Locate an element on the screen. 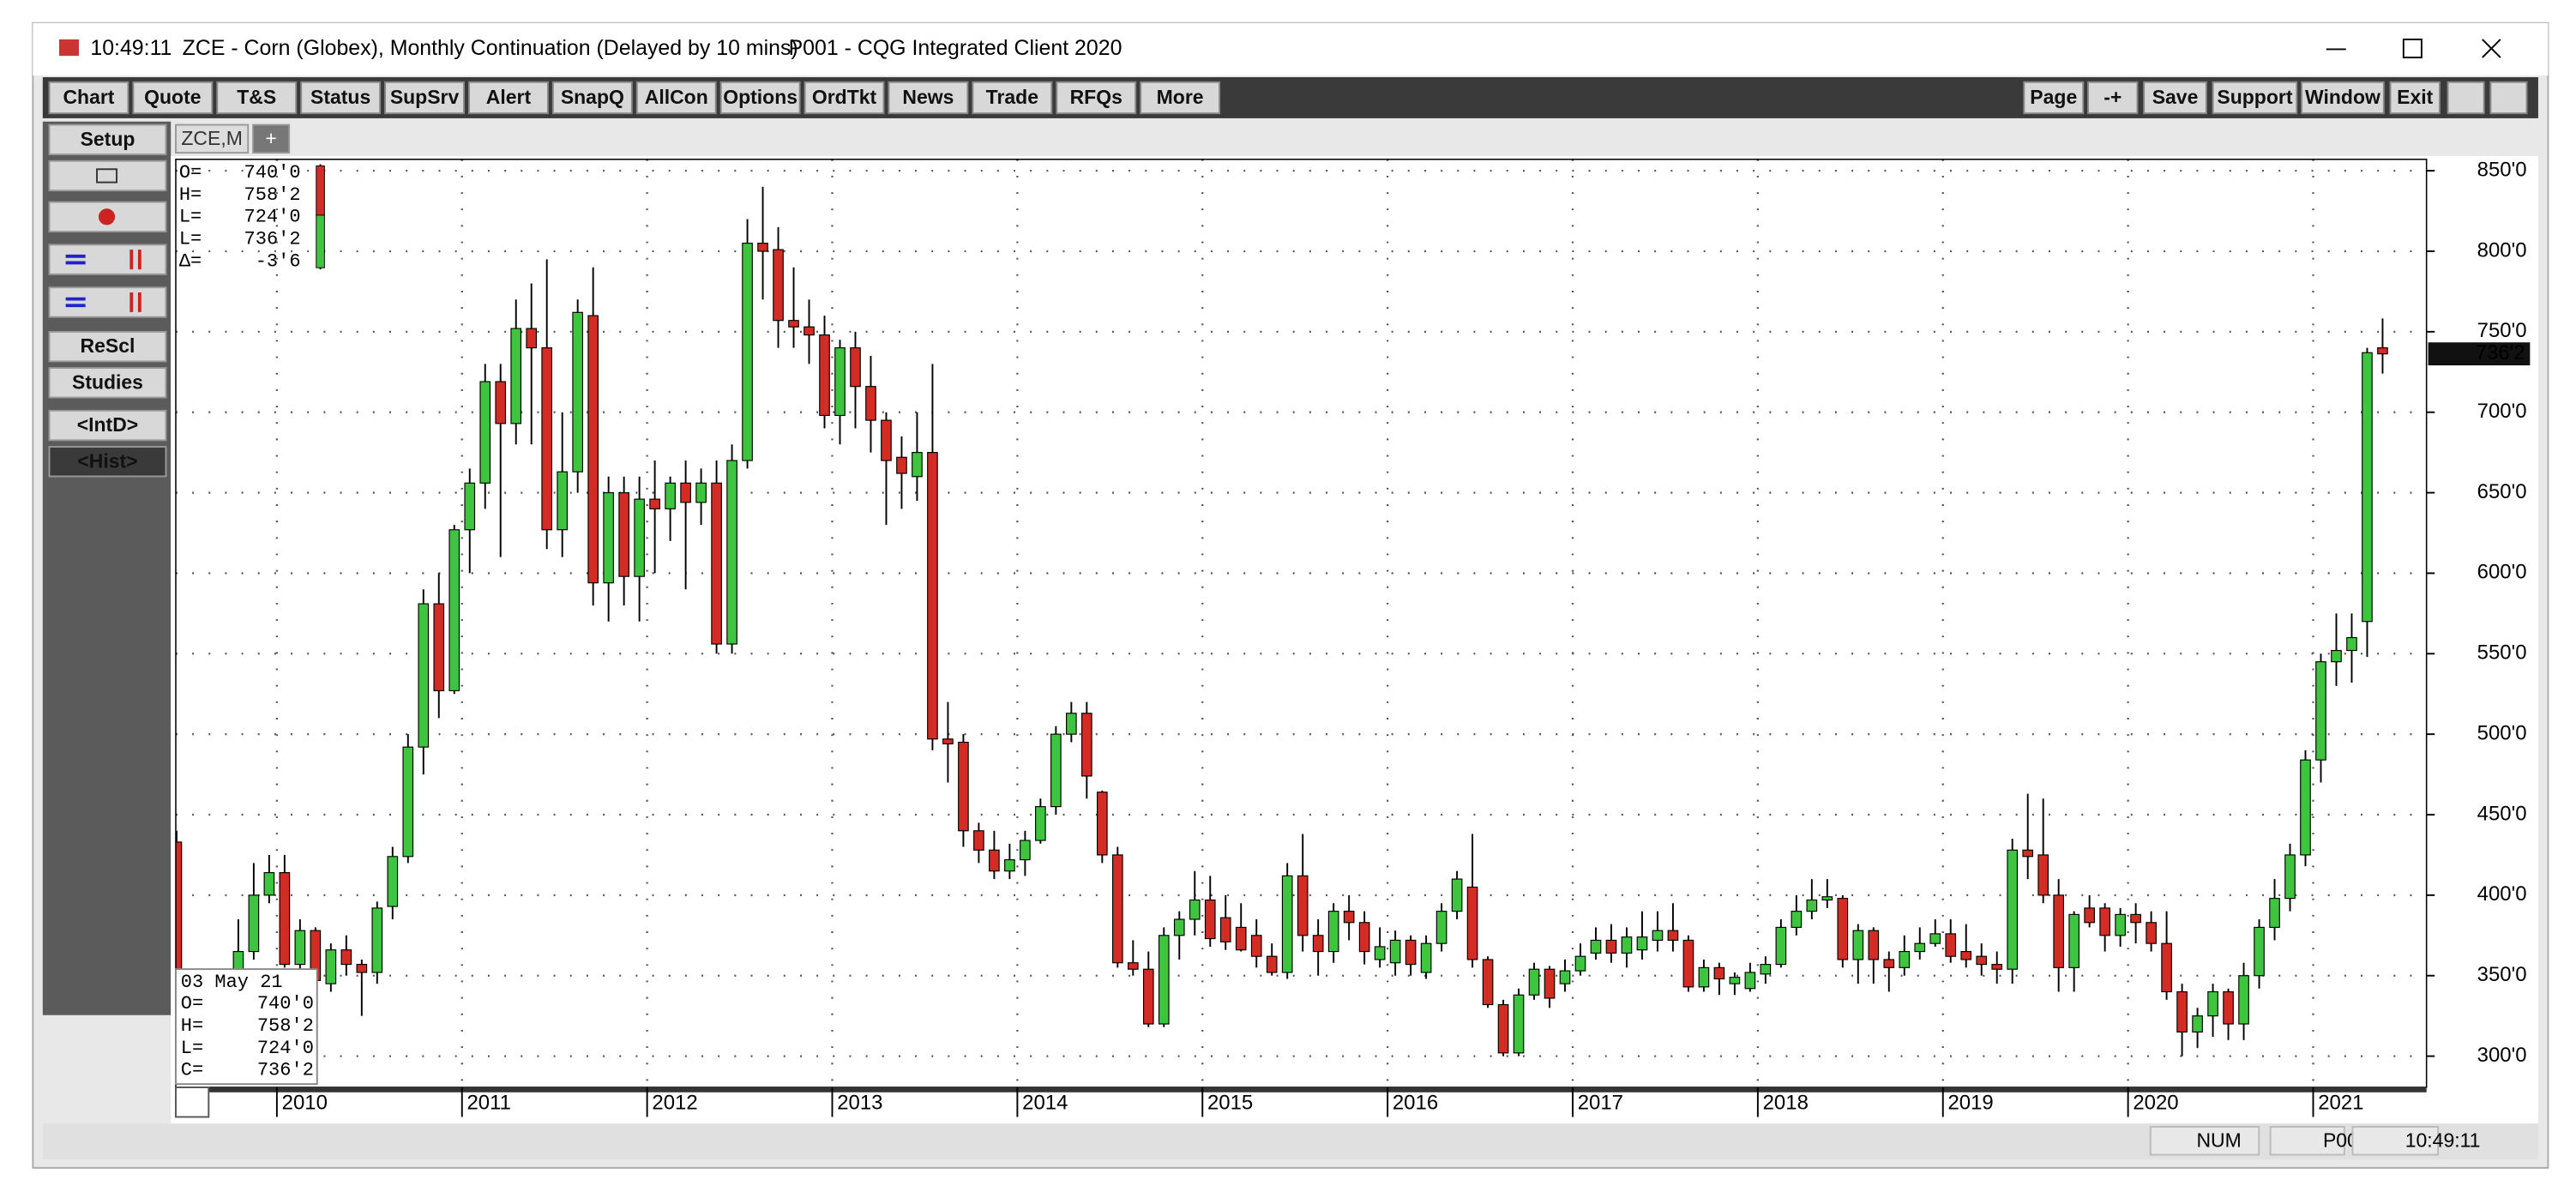 This screenshot has width=2576, height=1204. y-tick-label: 650'0 is located at coordinates (2502, 491).